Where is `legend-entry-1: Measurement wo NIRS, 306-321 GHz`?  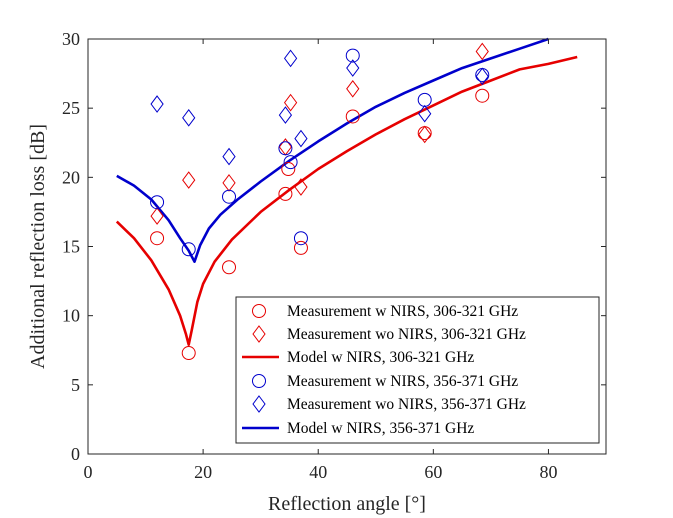 legend-entry-1: Measurement wo NIRS, 306-321 GHz is located at coordinates (406, 334).